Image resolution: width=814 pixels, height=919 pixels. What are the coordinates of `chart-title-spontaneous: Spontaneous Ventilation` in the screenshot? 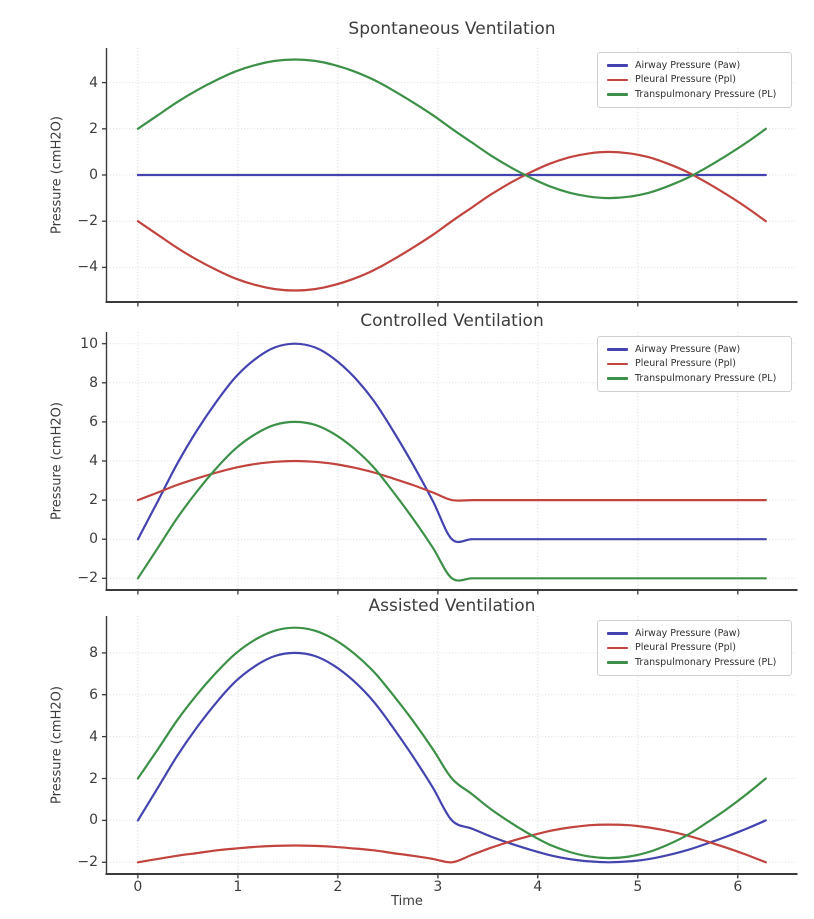 It's located at (452, 29).